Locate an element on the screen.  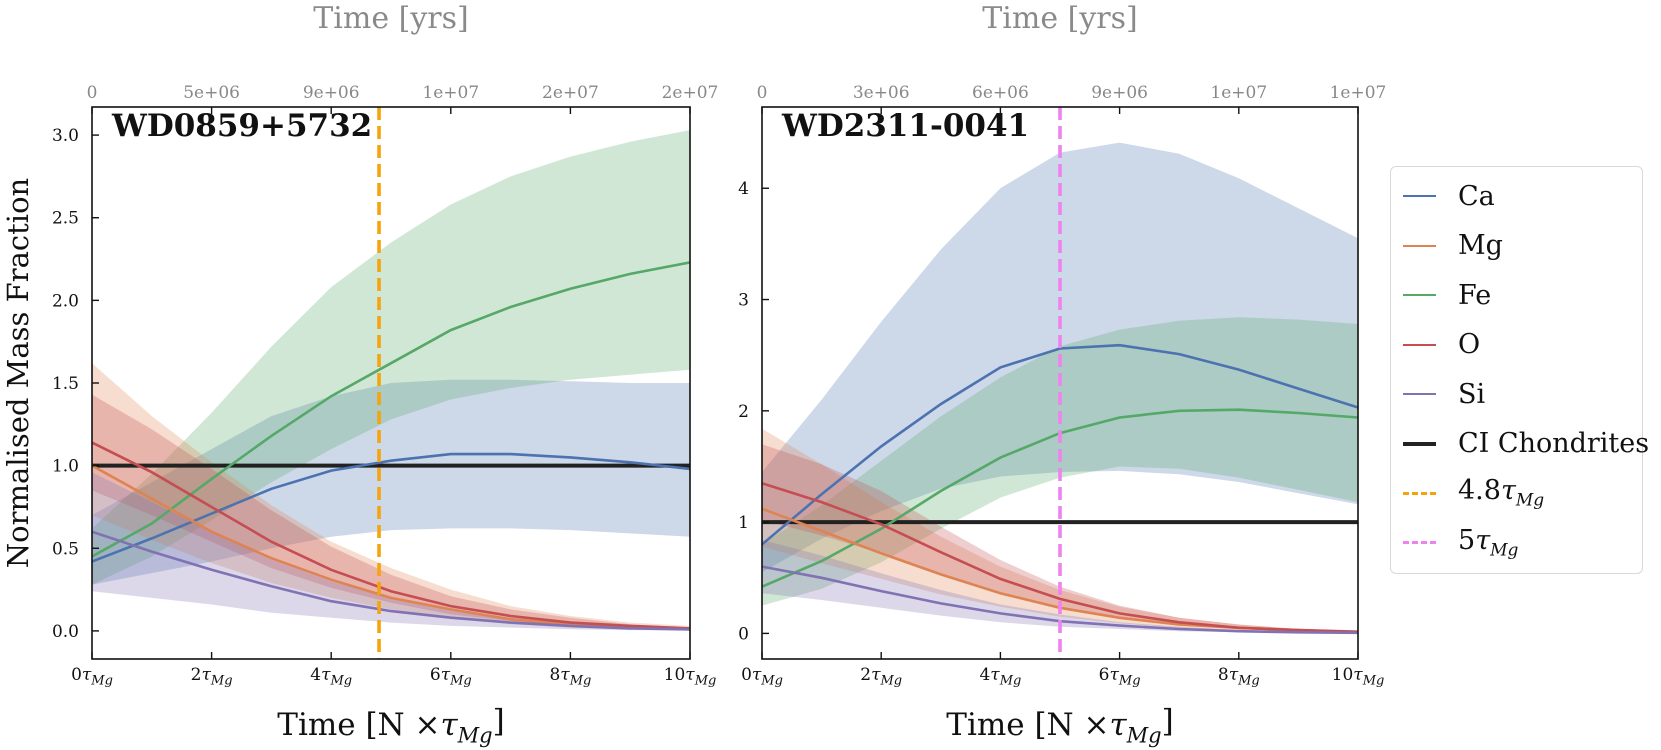
y-tick-label: 0.5 is located at coordinates (65, 549).